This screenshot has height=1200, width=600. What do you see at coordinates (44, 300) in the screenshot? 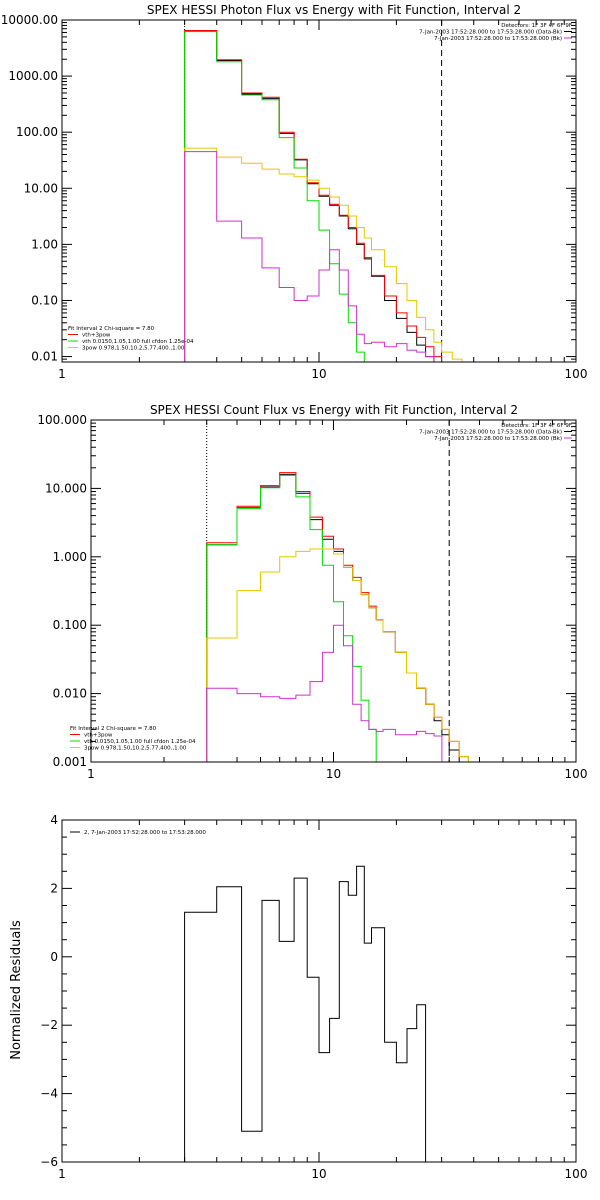
I see `y-tick-label: 0.10` at bounding box center [44, 300].